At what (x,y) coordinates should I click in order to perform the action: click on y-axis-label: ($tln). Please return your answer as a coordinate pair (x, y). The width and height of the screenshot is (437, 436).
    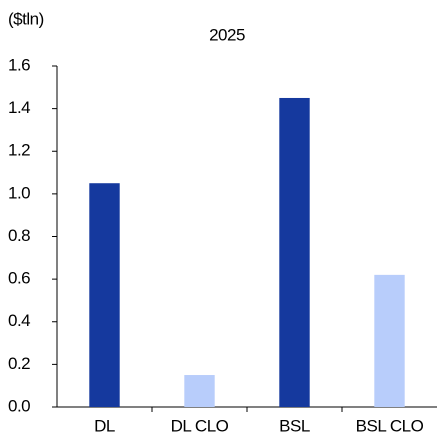
    Looking at the image, I should click on (26, 18).